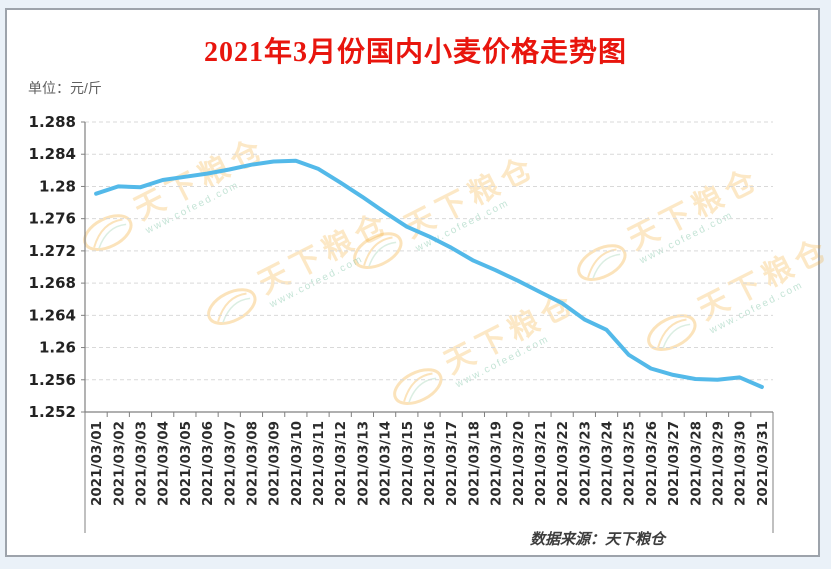 This screenshot has height=569, width=831. What do you see at coordinates (519, 463) in the screenshot?
I see `svg-text: 2021/03/20` at bounding box center [519, 463].